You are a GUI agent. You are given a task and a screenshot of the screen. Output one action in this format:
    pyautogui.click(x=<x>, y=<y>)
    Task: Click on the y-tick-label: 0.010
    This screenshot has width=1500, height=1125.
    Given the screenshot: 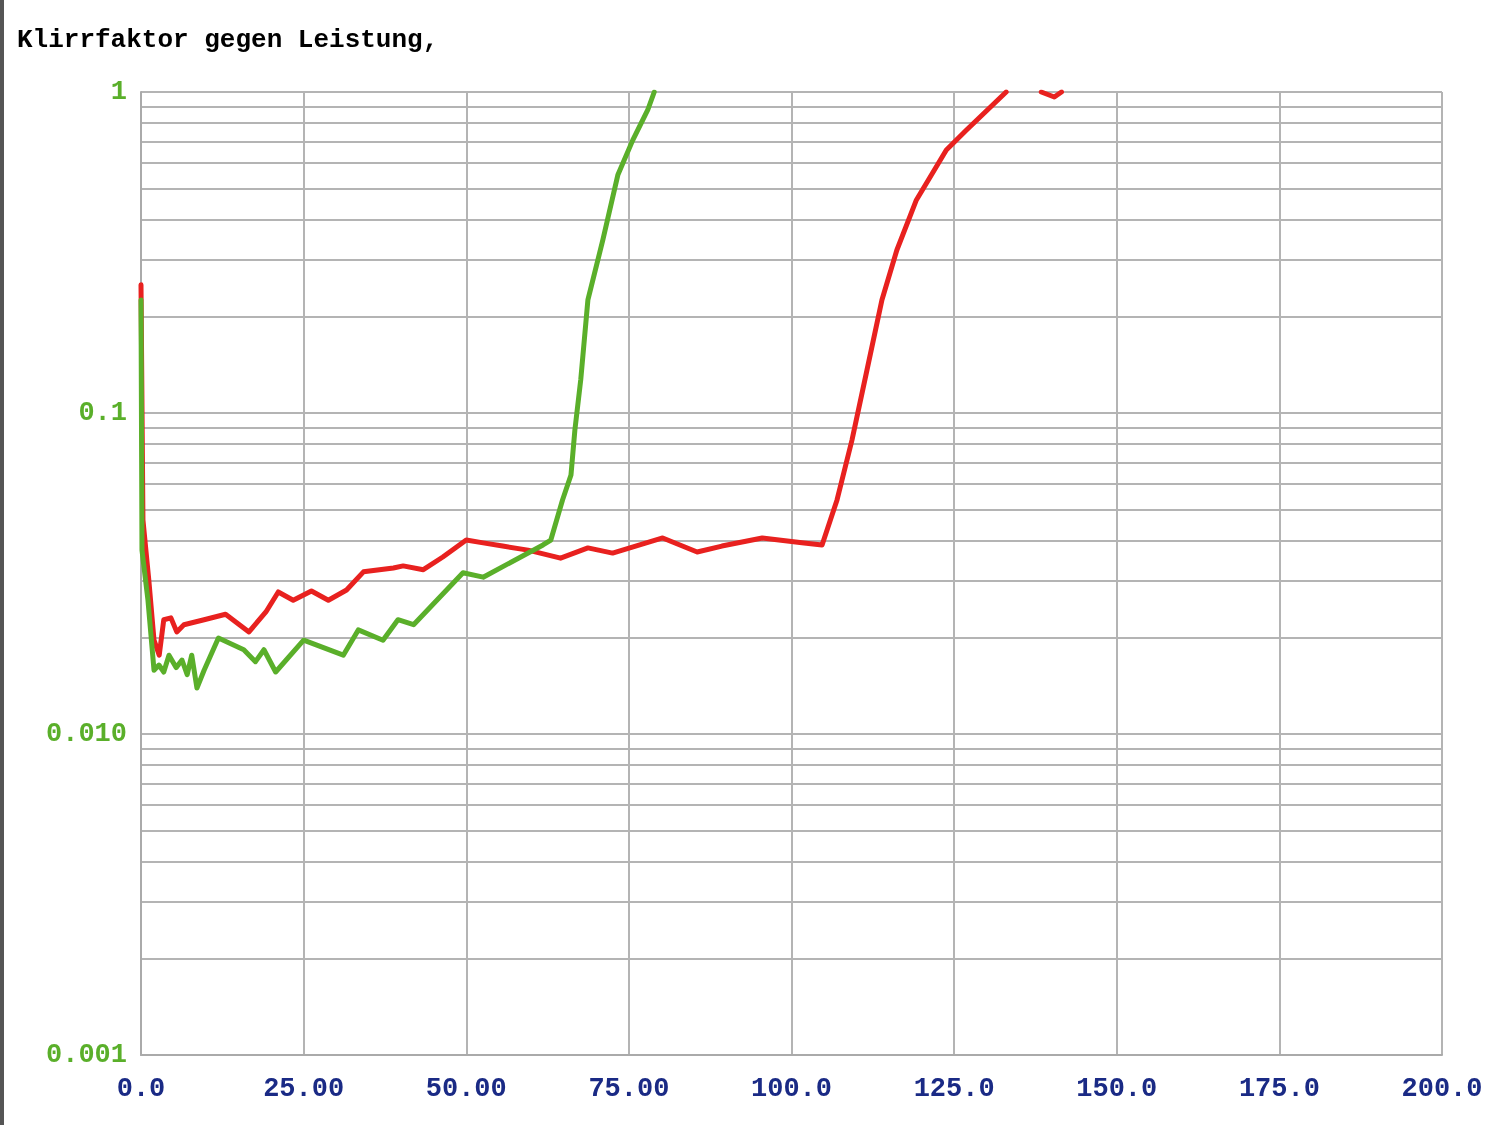 What is the action you would take?
    pyautogui.click(x=86, y=734)
    